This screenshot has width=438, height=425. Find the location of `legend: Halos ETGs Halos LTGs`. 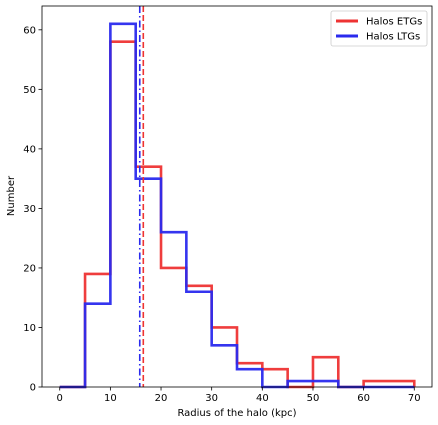

legend: Halos ETGs Halos LTGs is located at coordinates (379, 28).